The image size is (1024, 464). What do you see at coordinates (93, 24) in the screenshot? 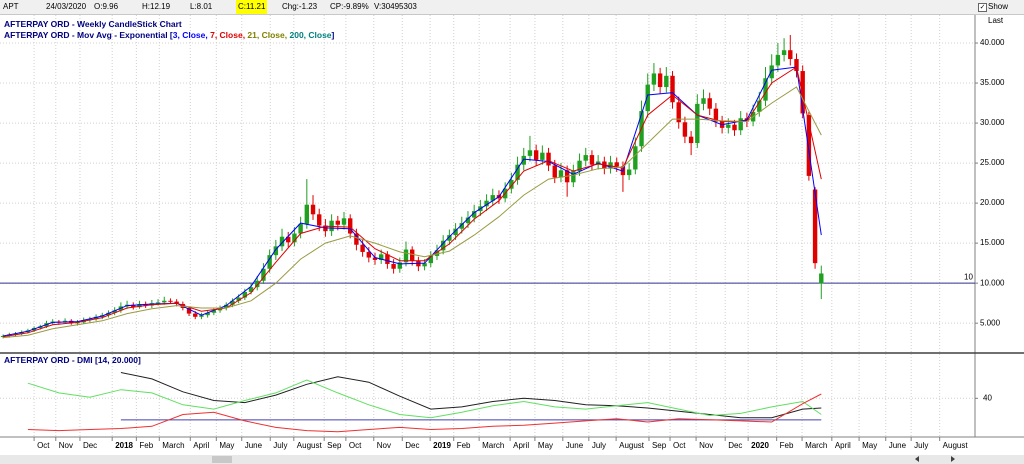
I see `chart-title: AFTERPAY ORD - Weekly CandleStick Chart` at bounding box center [93, 24].